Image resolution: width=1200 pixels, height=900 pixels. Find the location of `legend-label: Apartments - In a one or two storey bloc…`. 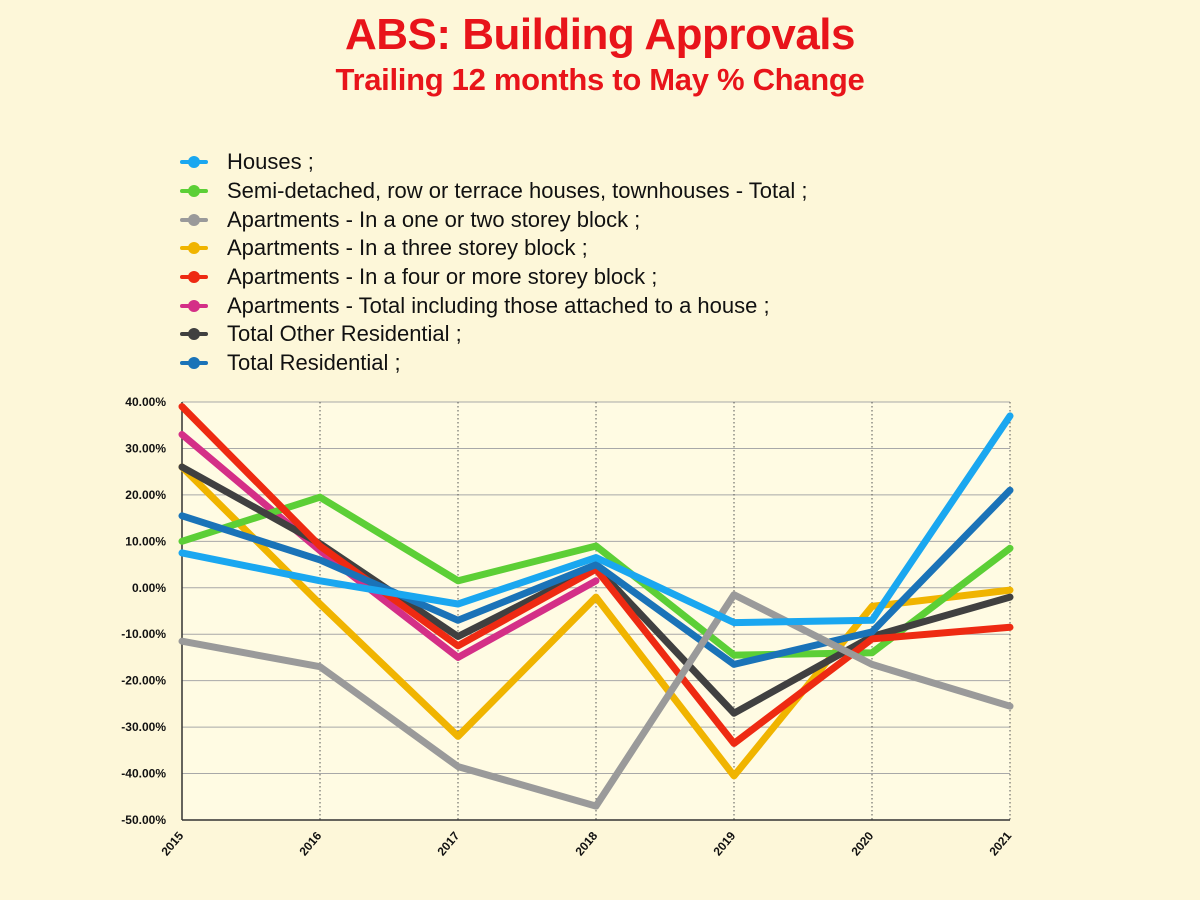

legend-label: Apartments - In a one or two storey bloc… is located at coordinates (434, 219).